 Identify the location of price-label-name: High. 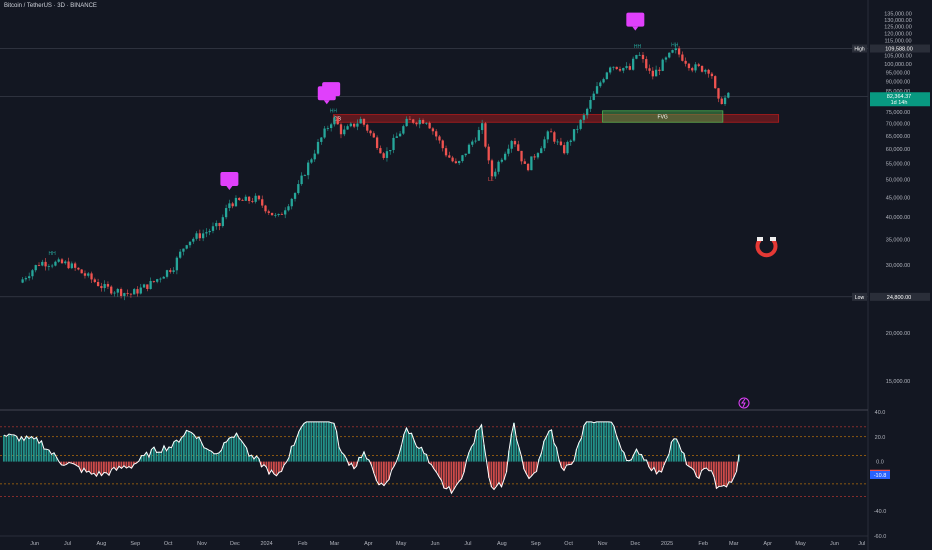
(859, 50).